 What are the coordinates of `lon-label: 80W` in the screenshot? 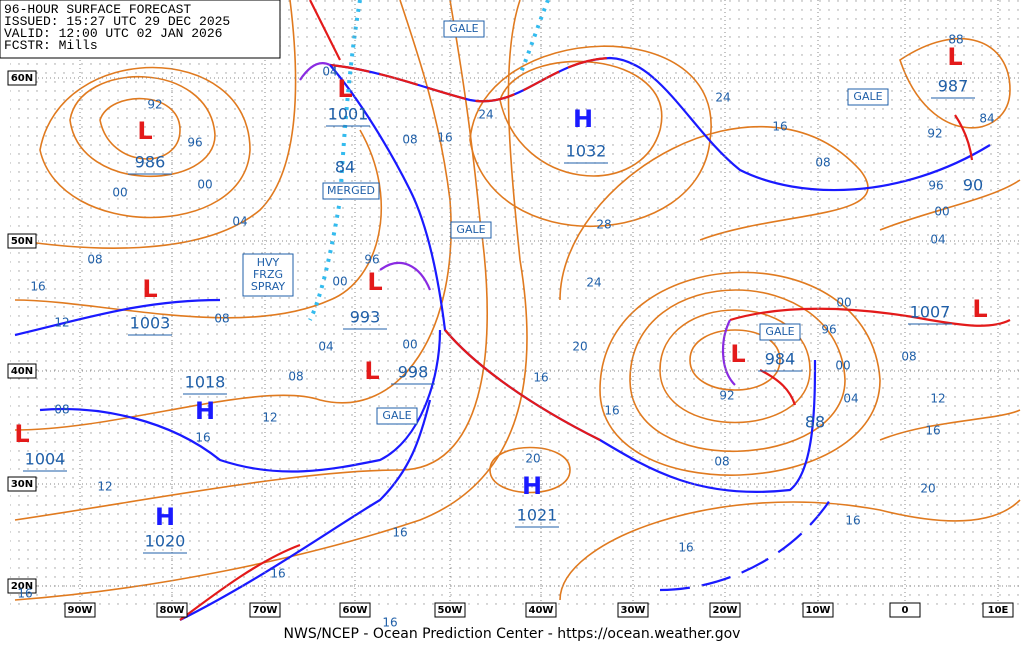 It's located at (172, 610).